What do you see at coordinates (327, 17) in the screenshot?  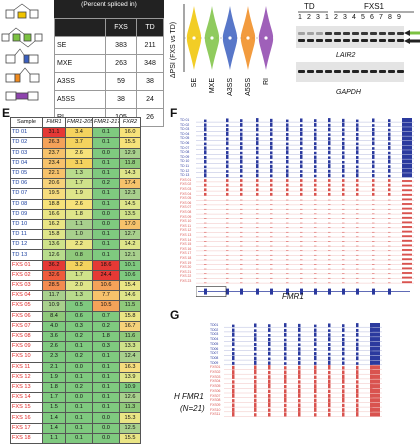 I see `gel-lane-label: 1` at bounding box center [327, 17].